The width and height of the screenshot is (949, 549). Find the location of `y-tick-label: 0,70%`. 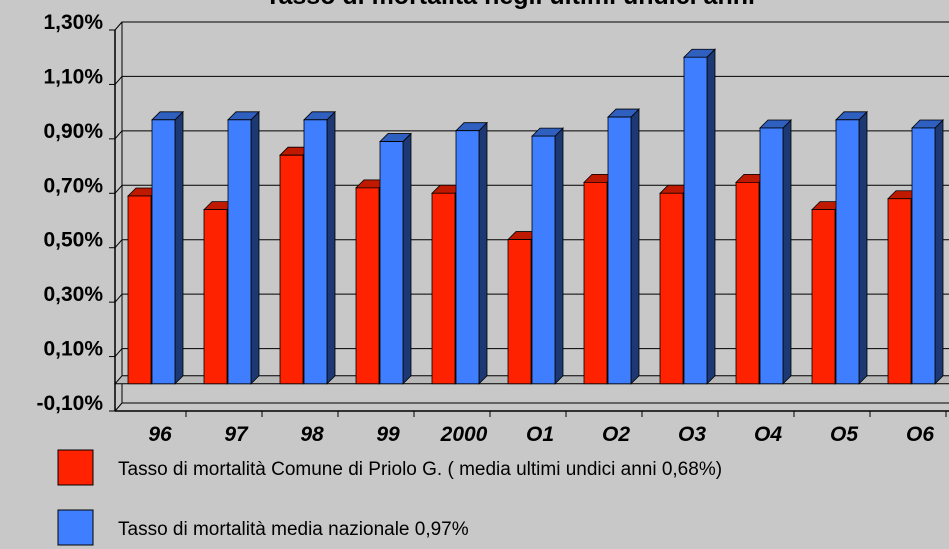

y-tick-label: 0,70% is located at coordinates (73, 185).